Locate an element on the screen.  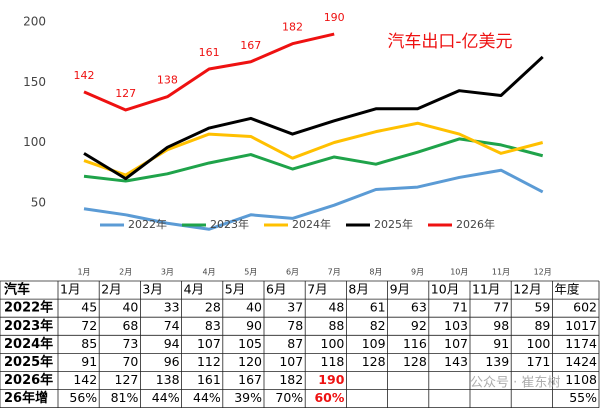
table-cell: 48 is located at coordinates (336, 307).